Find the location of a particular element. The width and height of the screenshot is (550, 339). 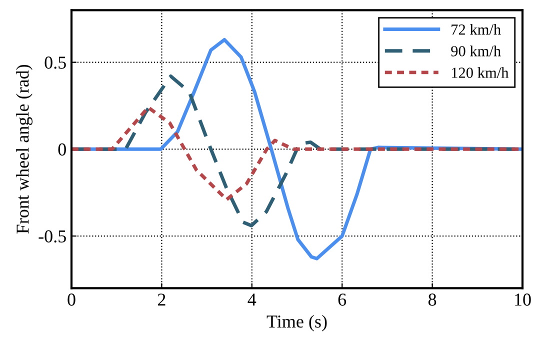

x-axis-title: Time (s) is located at coordinates (296, 323).